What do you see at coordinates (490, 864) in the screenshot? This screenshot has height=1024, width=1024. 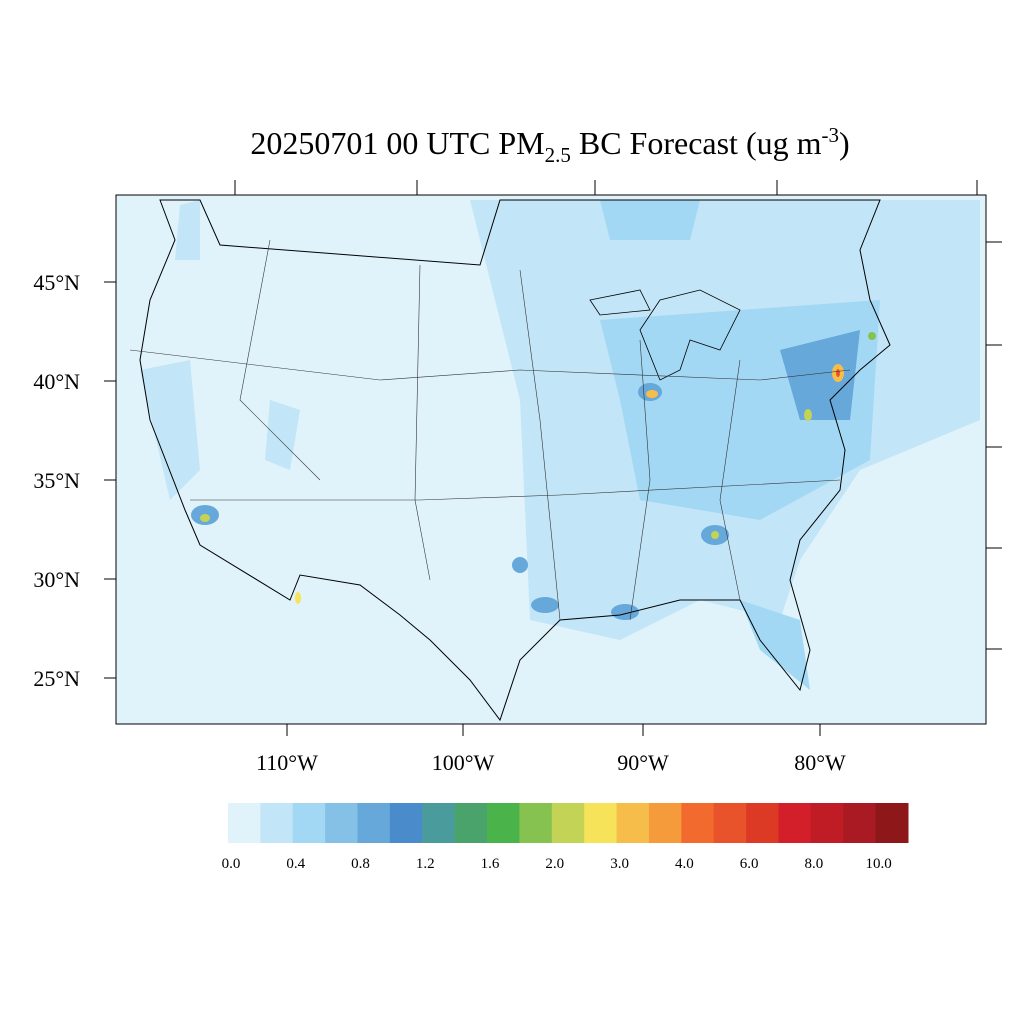 I see `colorbar-label: 1.6` at bounding box center [490, 864].